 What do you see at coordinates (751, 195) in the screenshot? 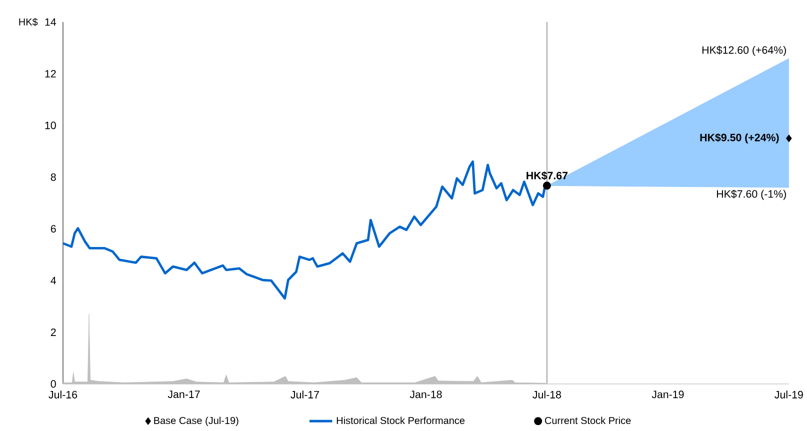
I see `annotation: HK$7.60 (-1%)` at bounding box center [751, 195].